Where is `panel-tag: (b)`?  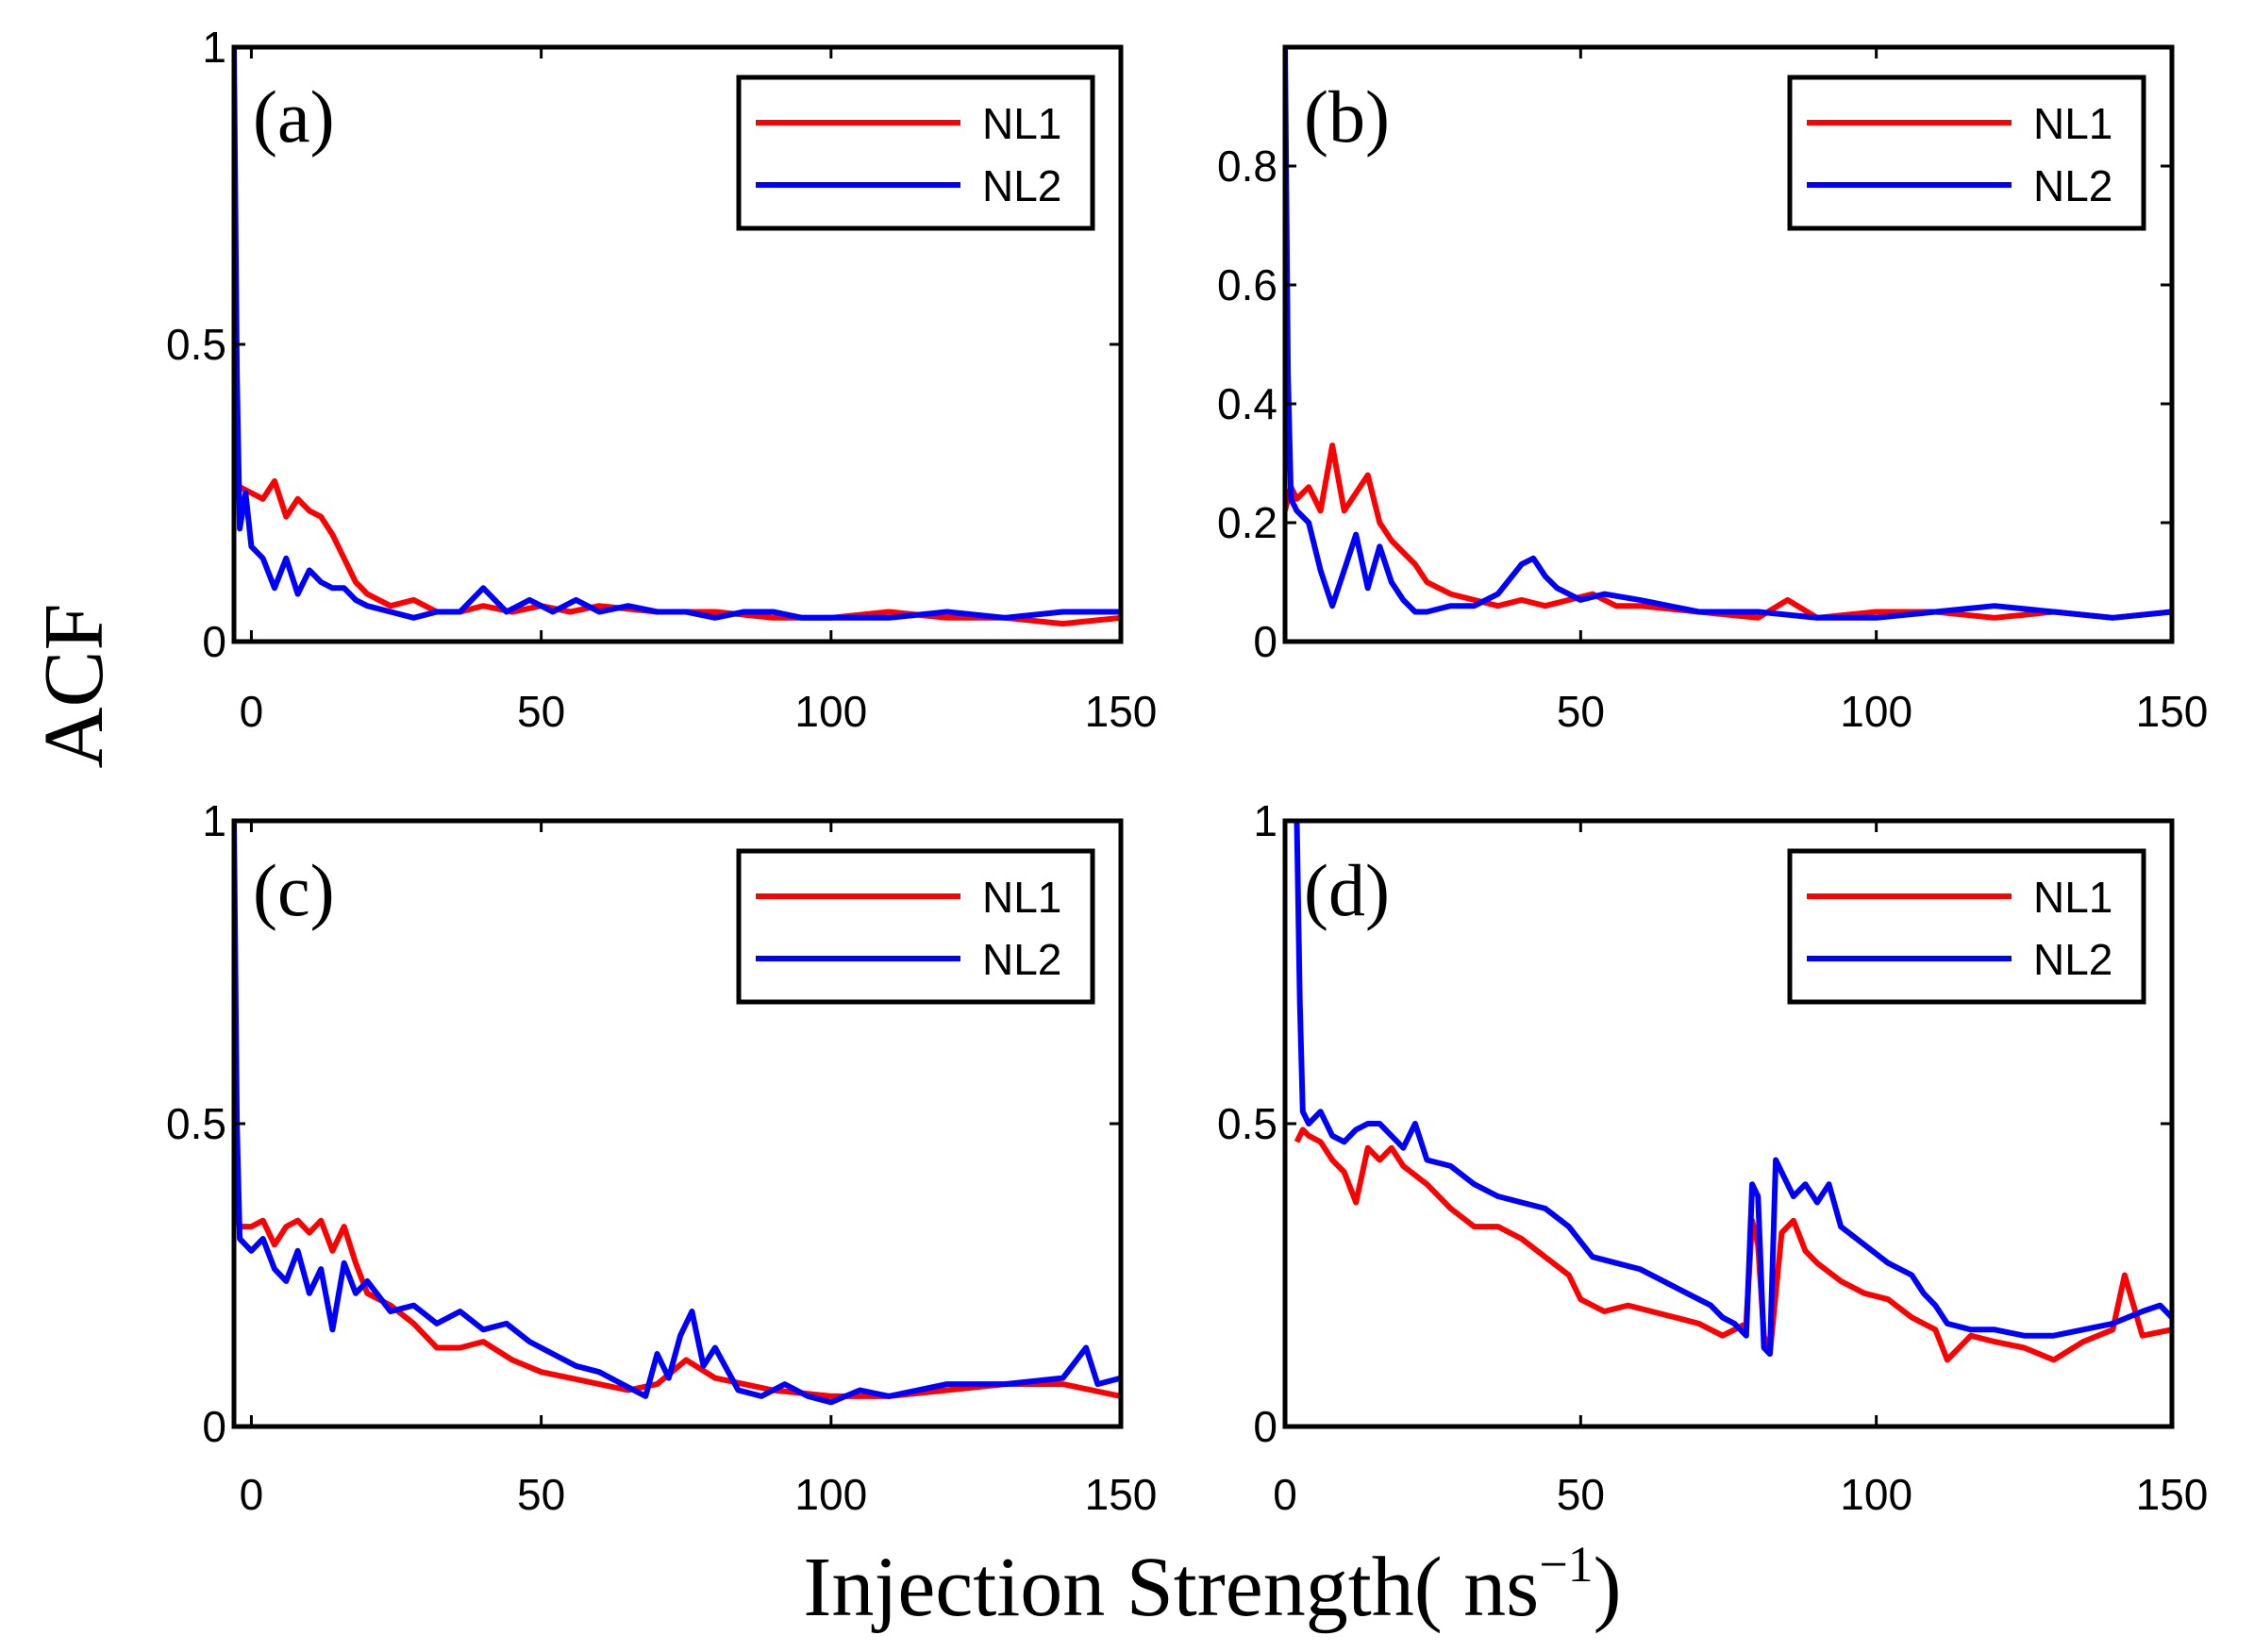 panel-tag: (b) is located at coordinates (1347, 116).